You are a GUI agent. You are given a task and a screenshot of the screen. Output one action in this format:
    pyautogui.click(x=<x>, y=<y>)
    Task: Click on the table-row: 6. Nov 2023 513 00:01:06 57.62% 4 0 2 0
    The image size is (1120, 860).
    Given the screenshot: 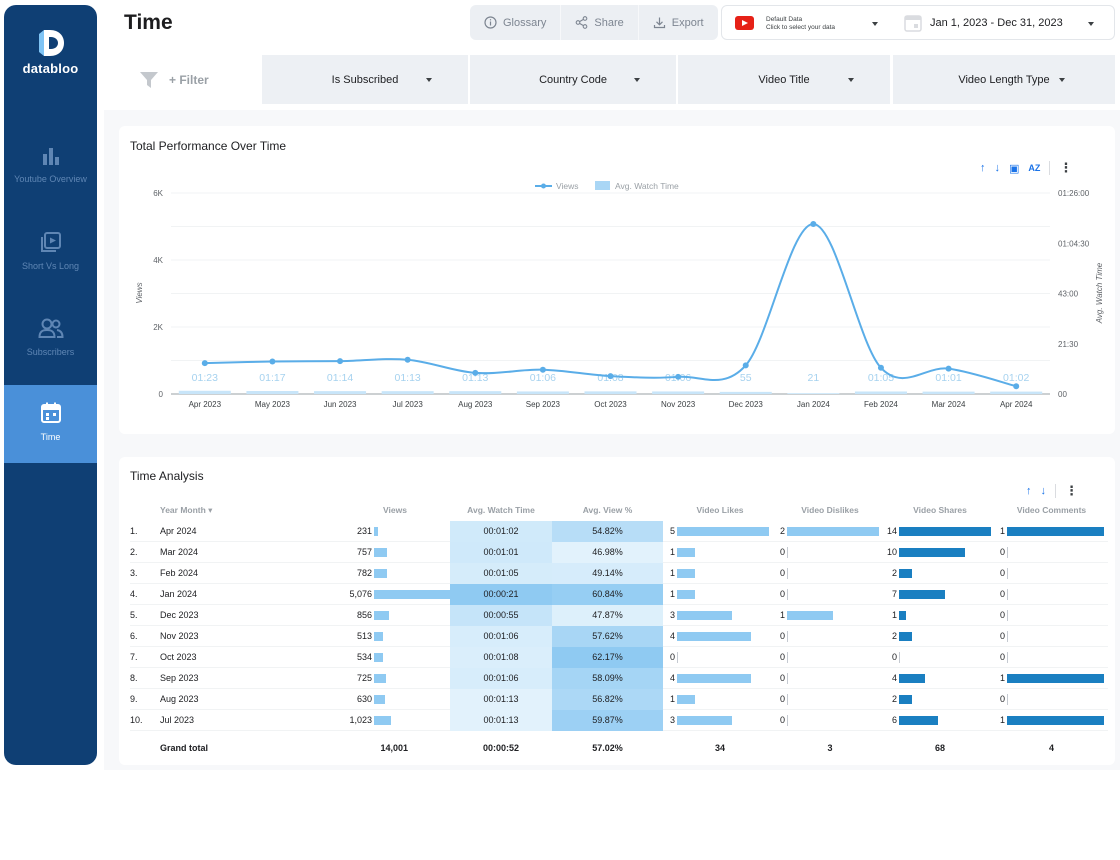 What is the action you would take?
    pyautogui.click(x=619, y=636)
    